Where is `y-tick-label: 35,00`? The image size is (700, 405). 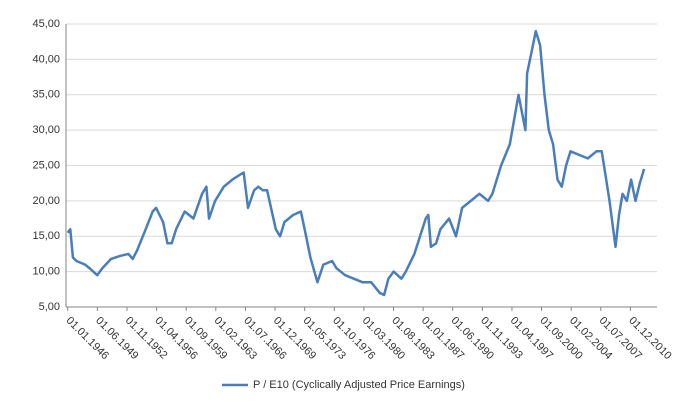 y-tick-label: 35,00 is located at coordinates (46, 95).